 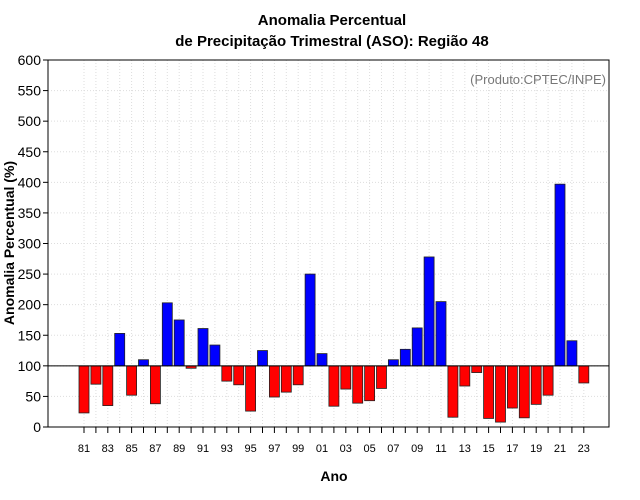 I want to click on x-tick-label: 13, so click(x=465, y=449).